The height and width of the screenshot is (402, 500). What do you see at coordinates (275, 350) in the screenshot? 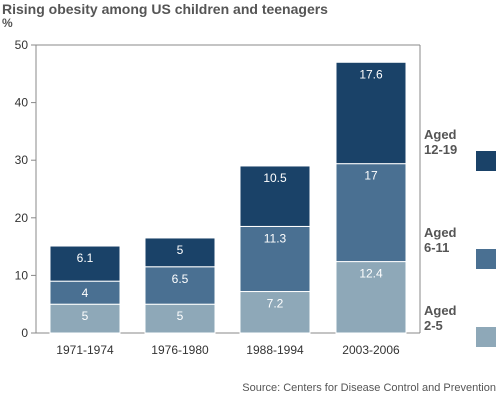
I see `x-tick-label: 1988-1994` at bounding box center [275, 350].